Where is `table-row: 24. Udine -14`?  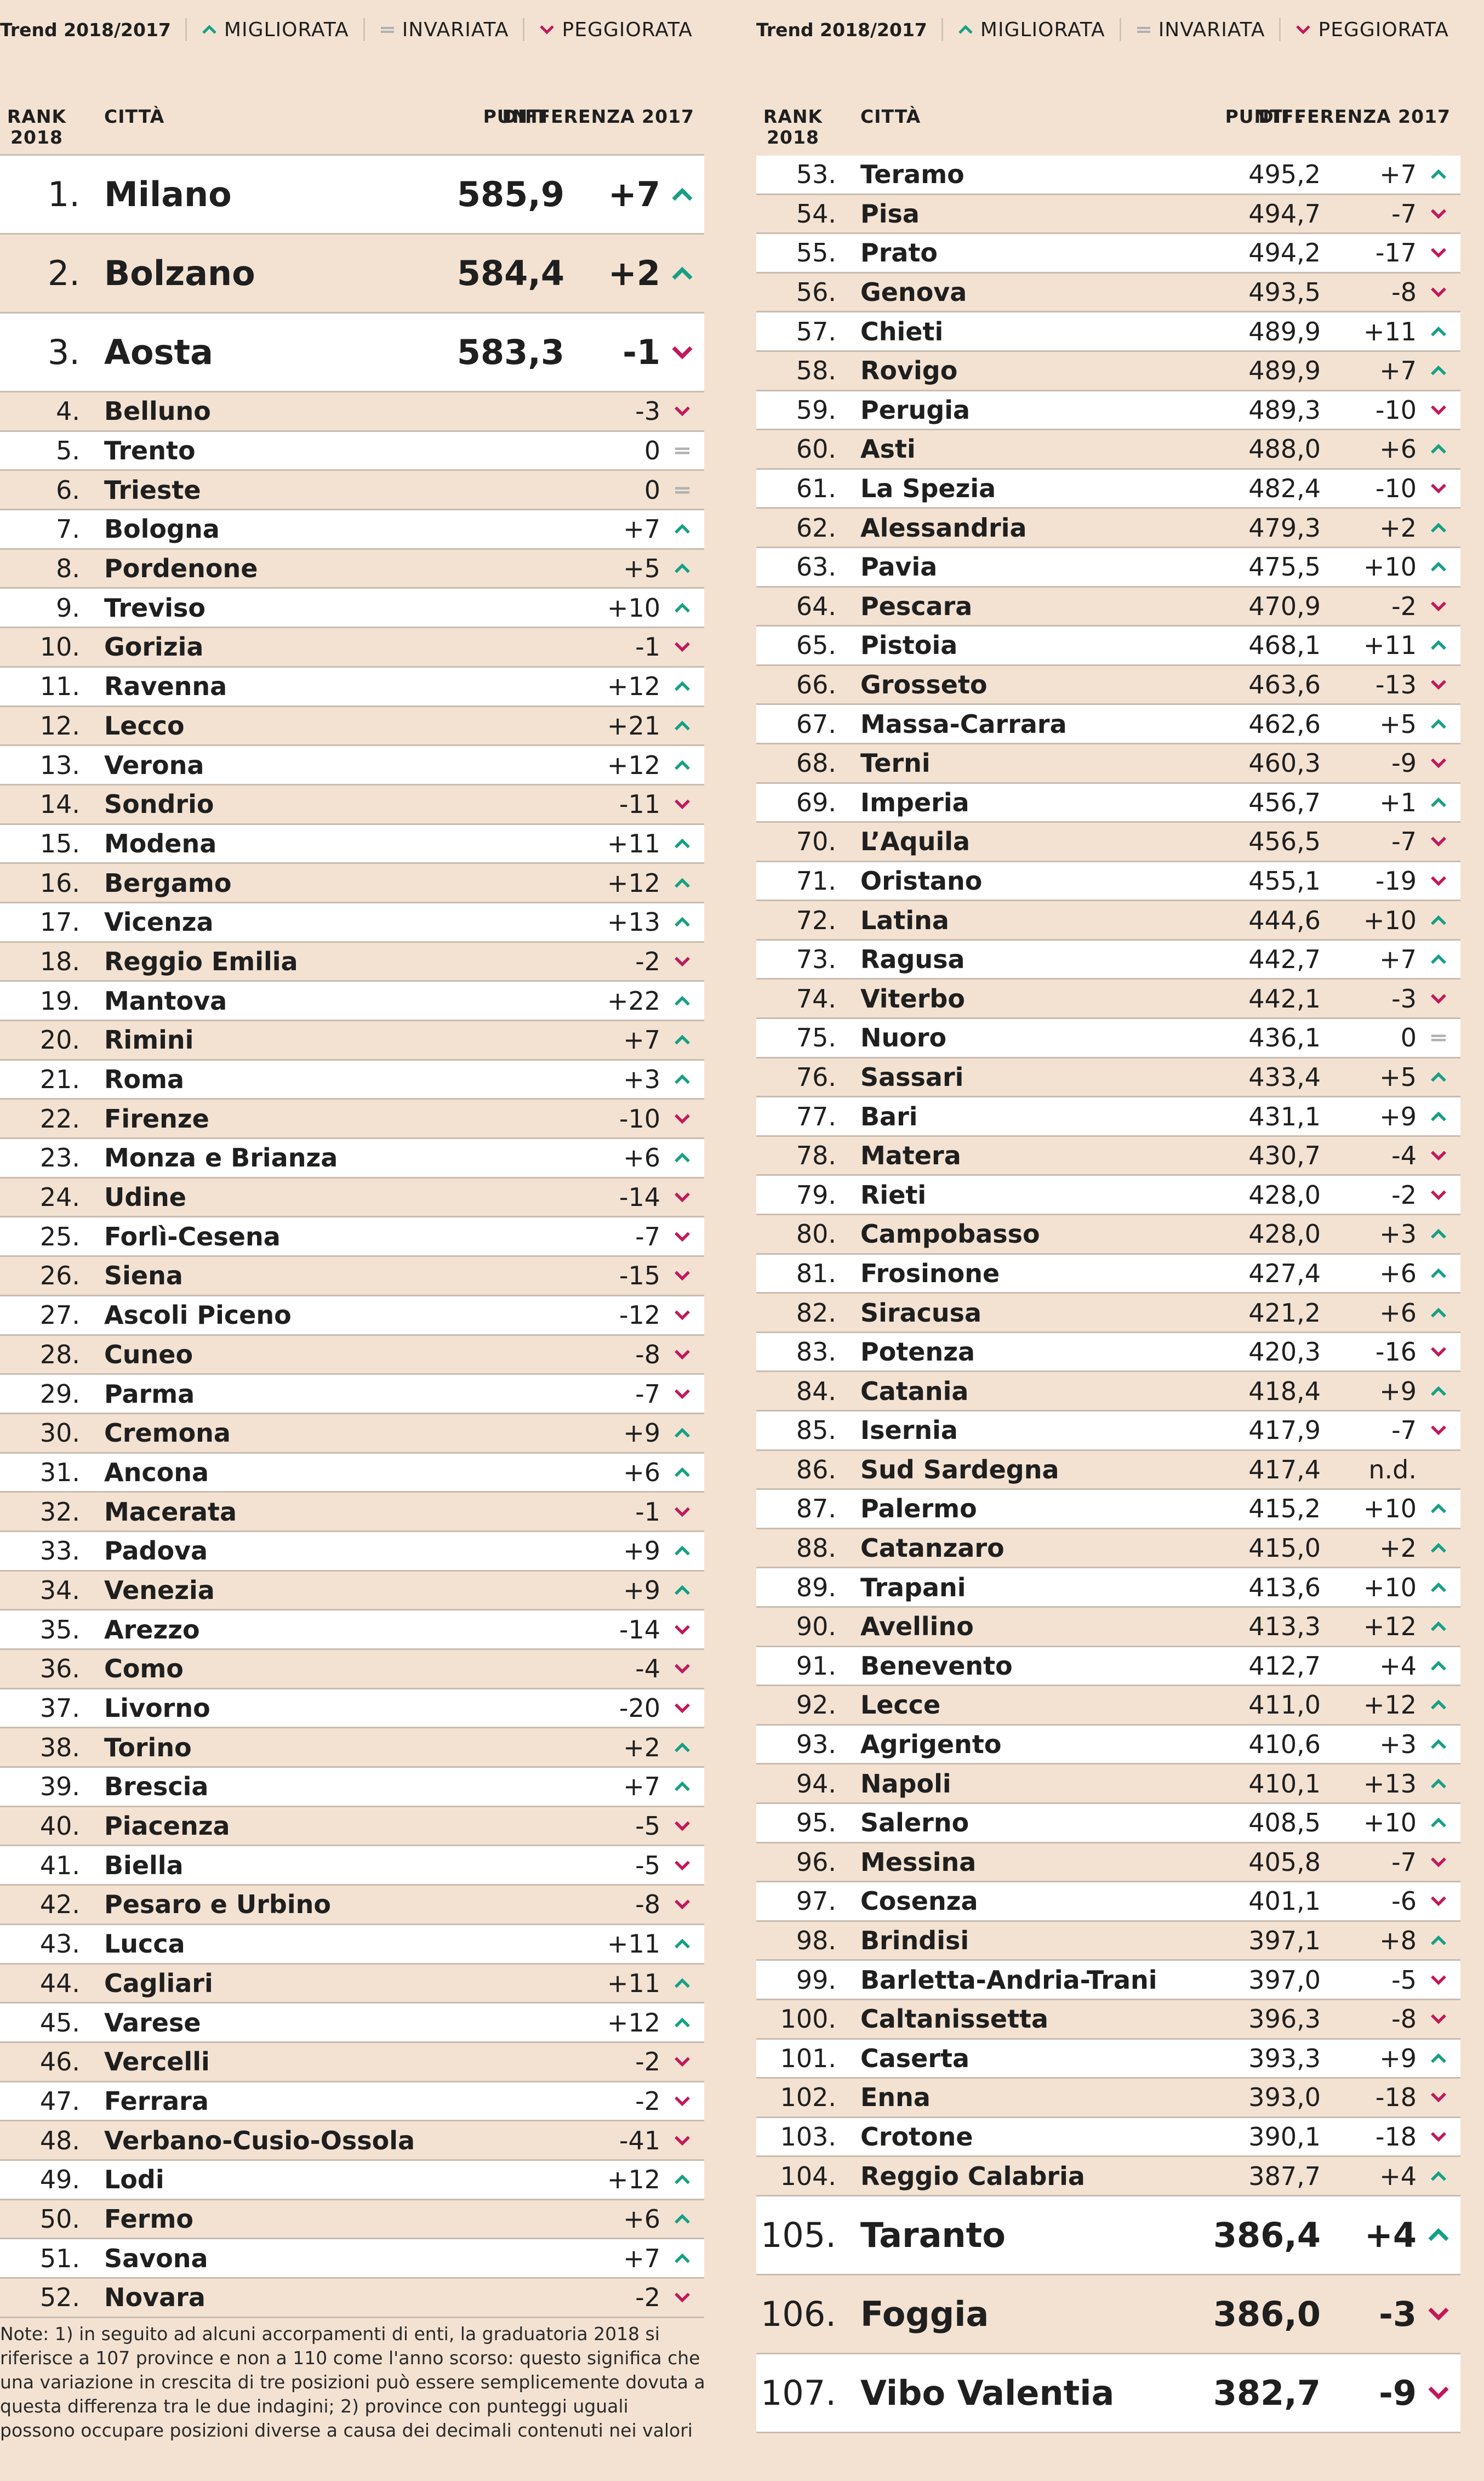 table-row: 24. Udine -14 is located at coordinates (352, 1198).